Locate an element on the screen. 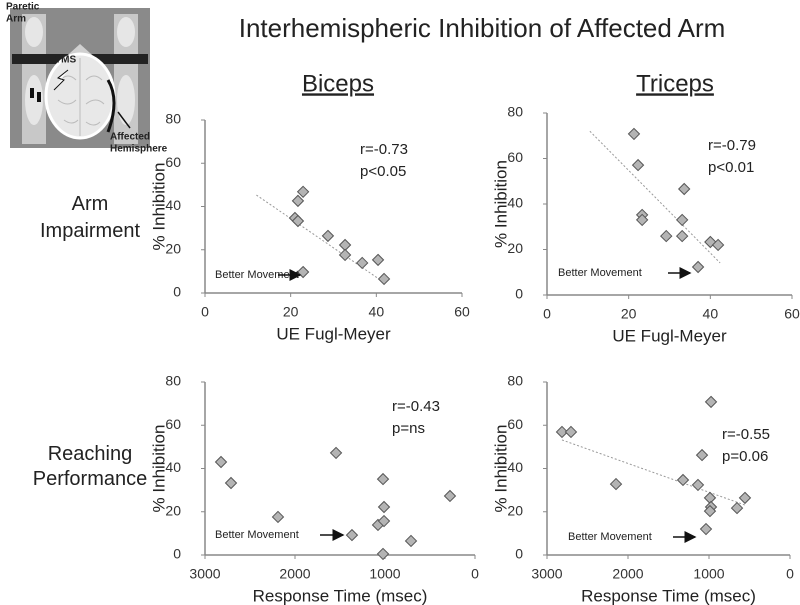  annotation: r=-0.43 is located at coordinates (416, 406).